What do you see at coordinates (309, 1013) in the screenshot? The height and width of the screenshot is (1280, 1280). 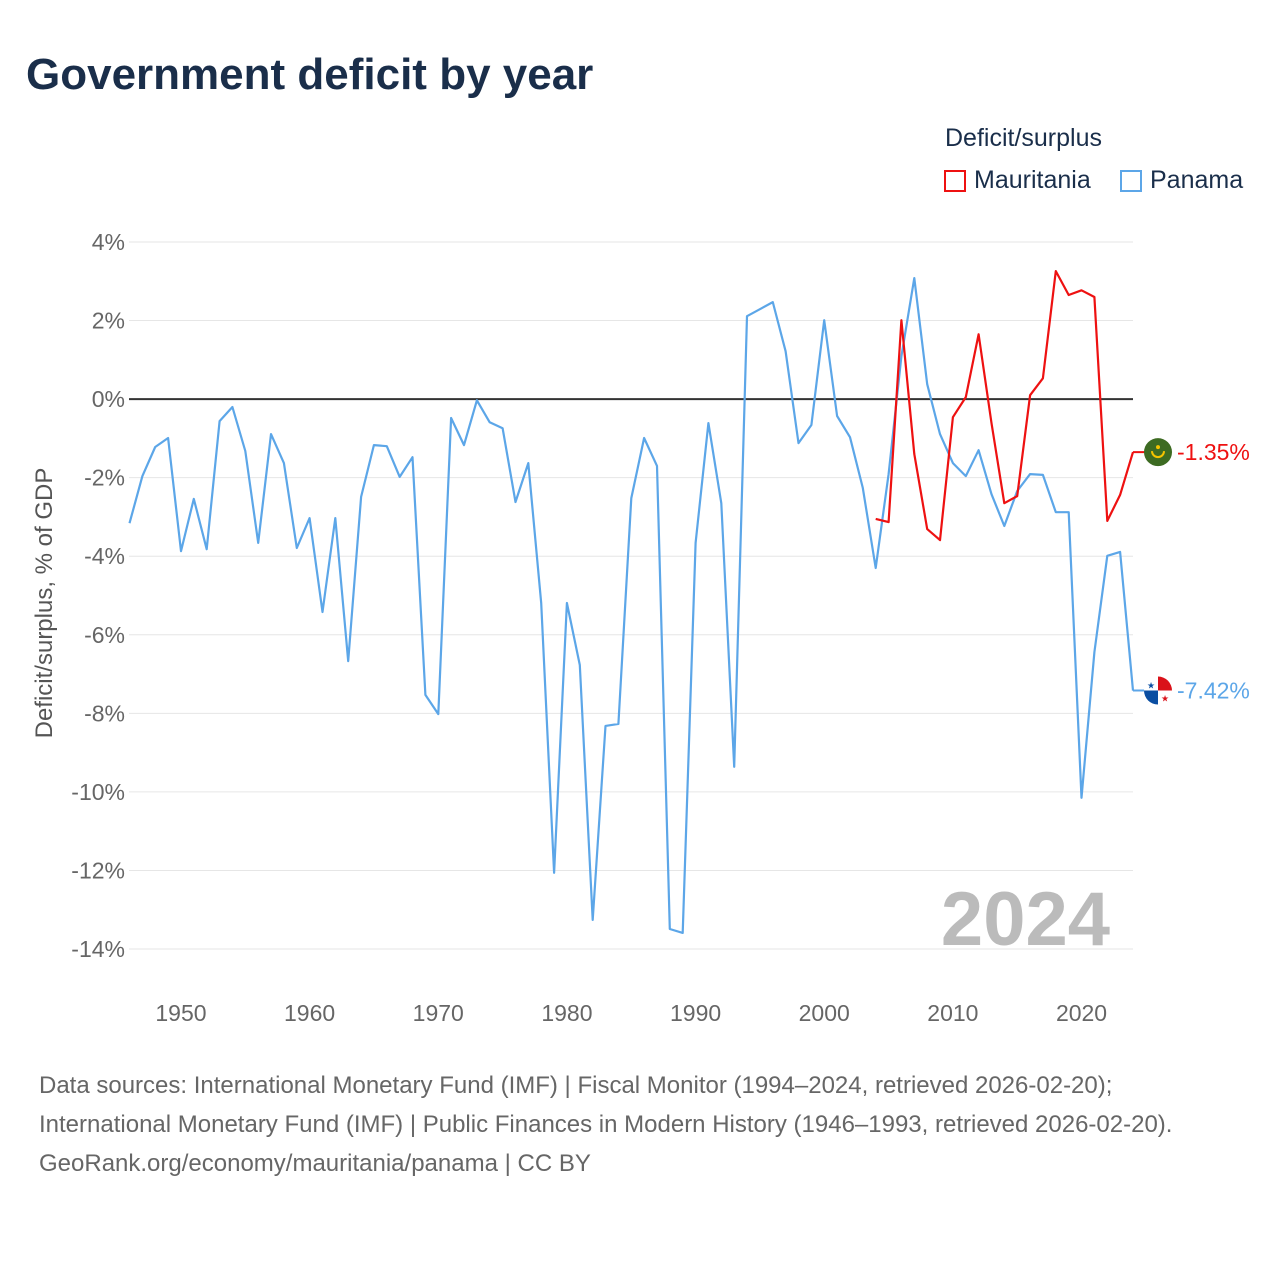 I see `x-tick-label: 1960` at bounding box center [309, 1013].